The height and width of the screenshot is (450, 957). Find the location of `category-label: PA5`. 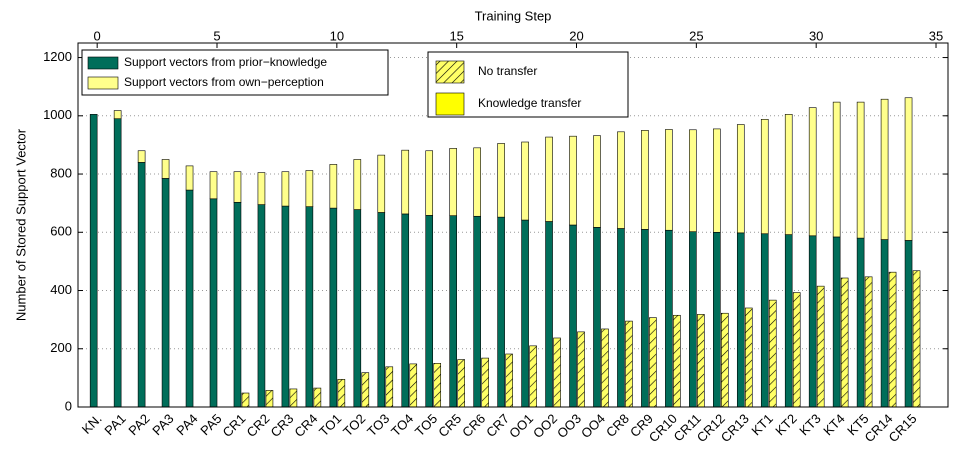

category-label: PA5 is located at coordinates (210, 424).